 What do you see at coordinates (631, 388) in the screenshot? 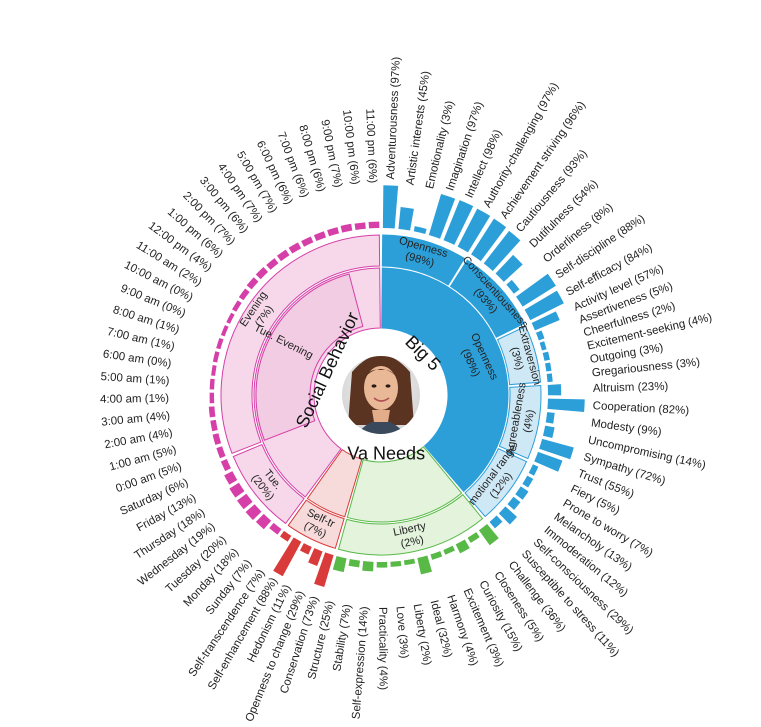
I see `trait-label: Altruism (23%)` at bounding box center [631, 388].